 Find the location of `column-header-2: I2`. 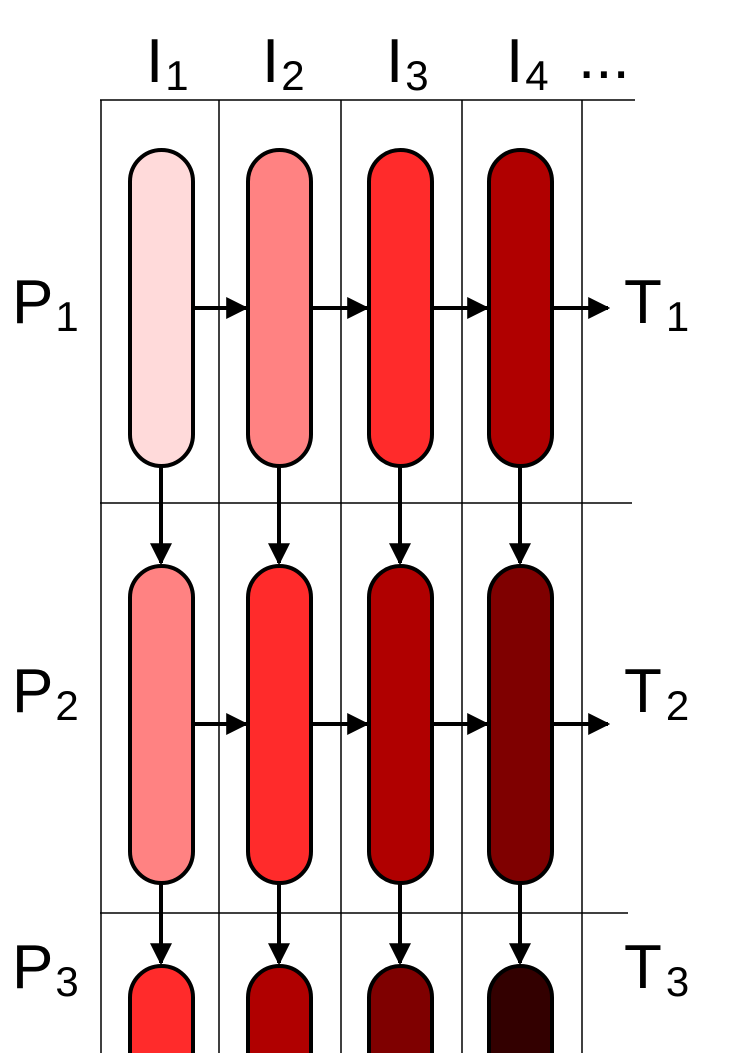

column-header-2: I2 is located at coordinates (283, 63).